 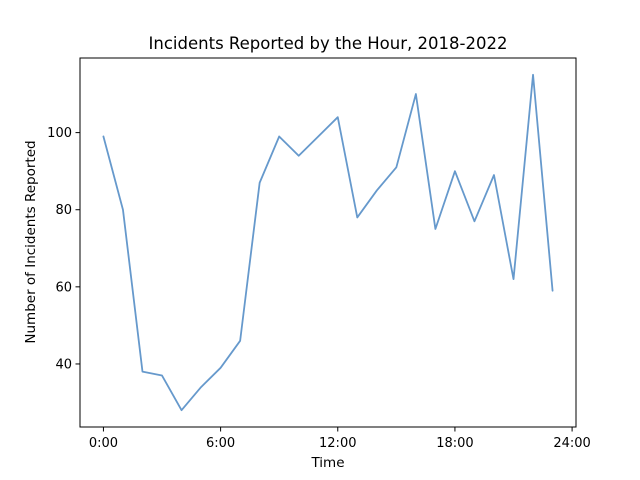 What do you see at coordinates (63, 364) in the screenshot?
I see `y-tick-label: 40` at bounding box center [63, 364].